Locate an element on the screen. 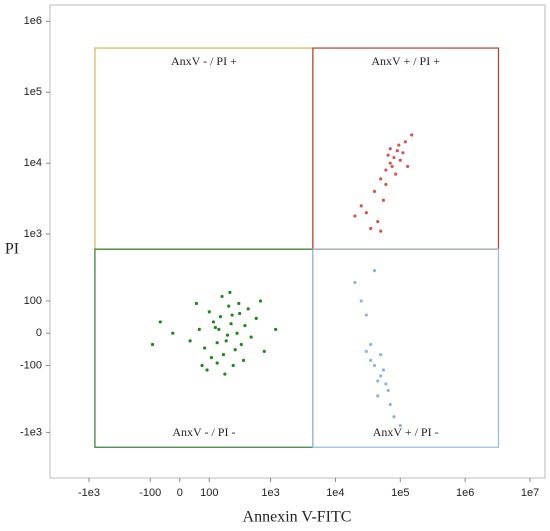  y-axis-label: PI is located at coordinates (12, 249).